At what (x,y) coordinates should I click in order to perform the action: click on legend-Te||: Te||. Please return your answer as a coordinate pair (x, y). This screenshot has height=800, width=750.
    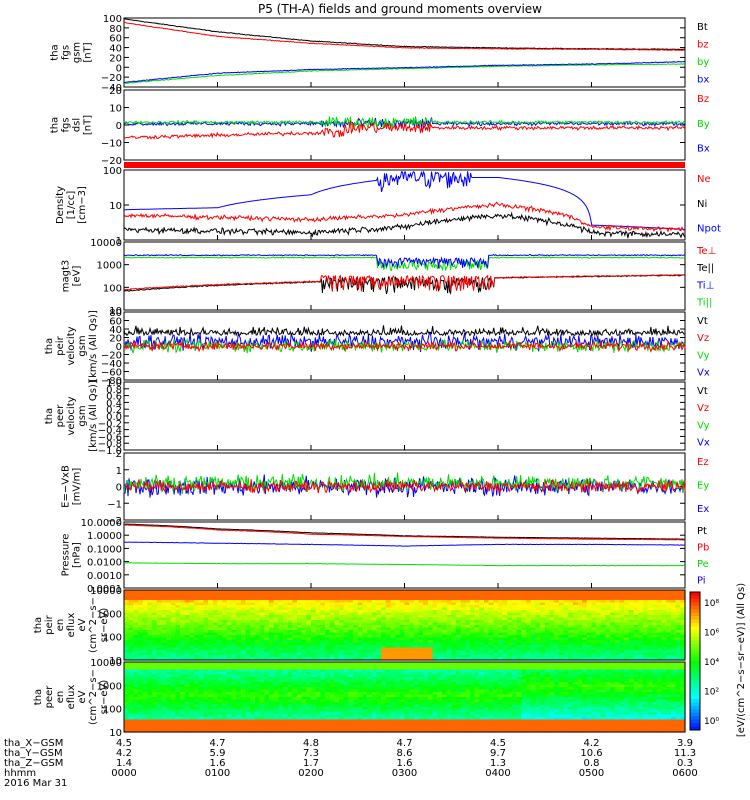
    Looking at the image, I should click on (705, 268).